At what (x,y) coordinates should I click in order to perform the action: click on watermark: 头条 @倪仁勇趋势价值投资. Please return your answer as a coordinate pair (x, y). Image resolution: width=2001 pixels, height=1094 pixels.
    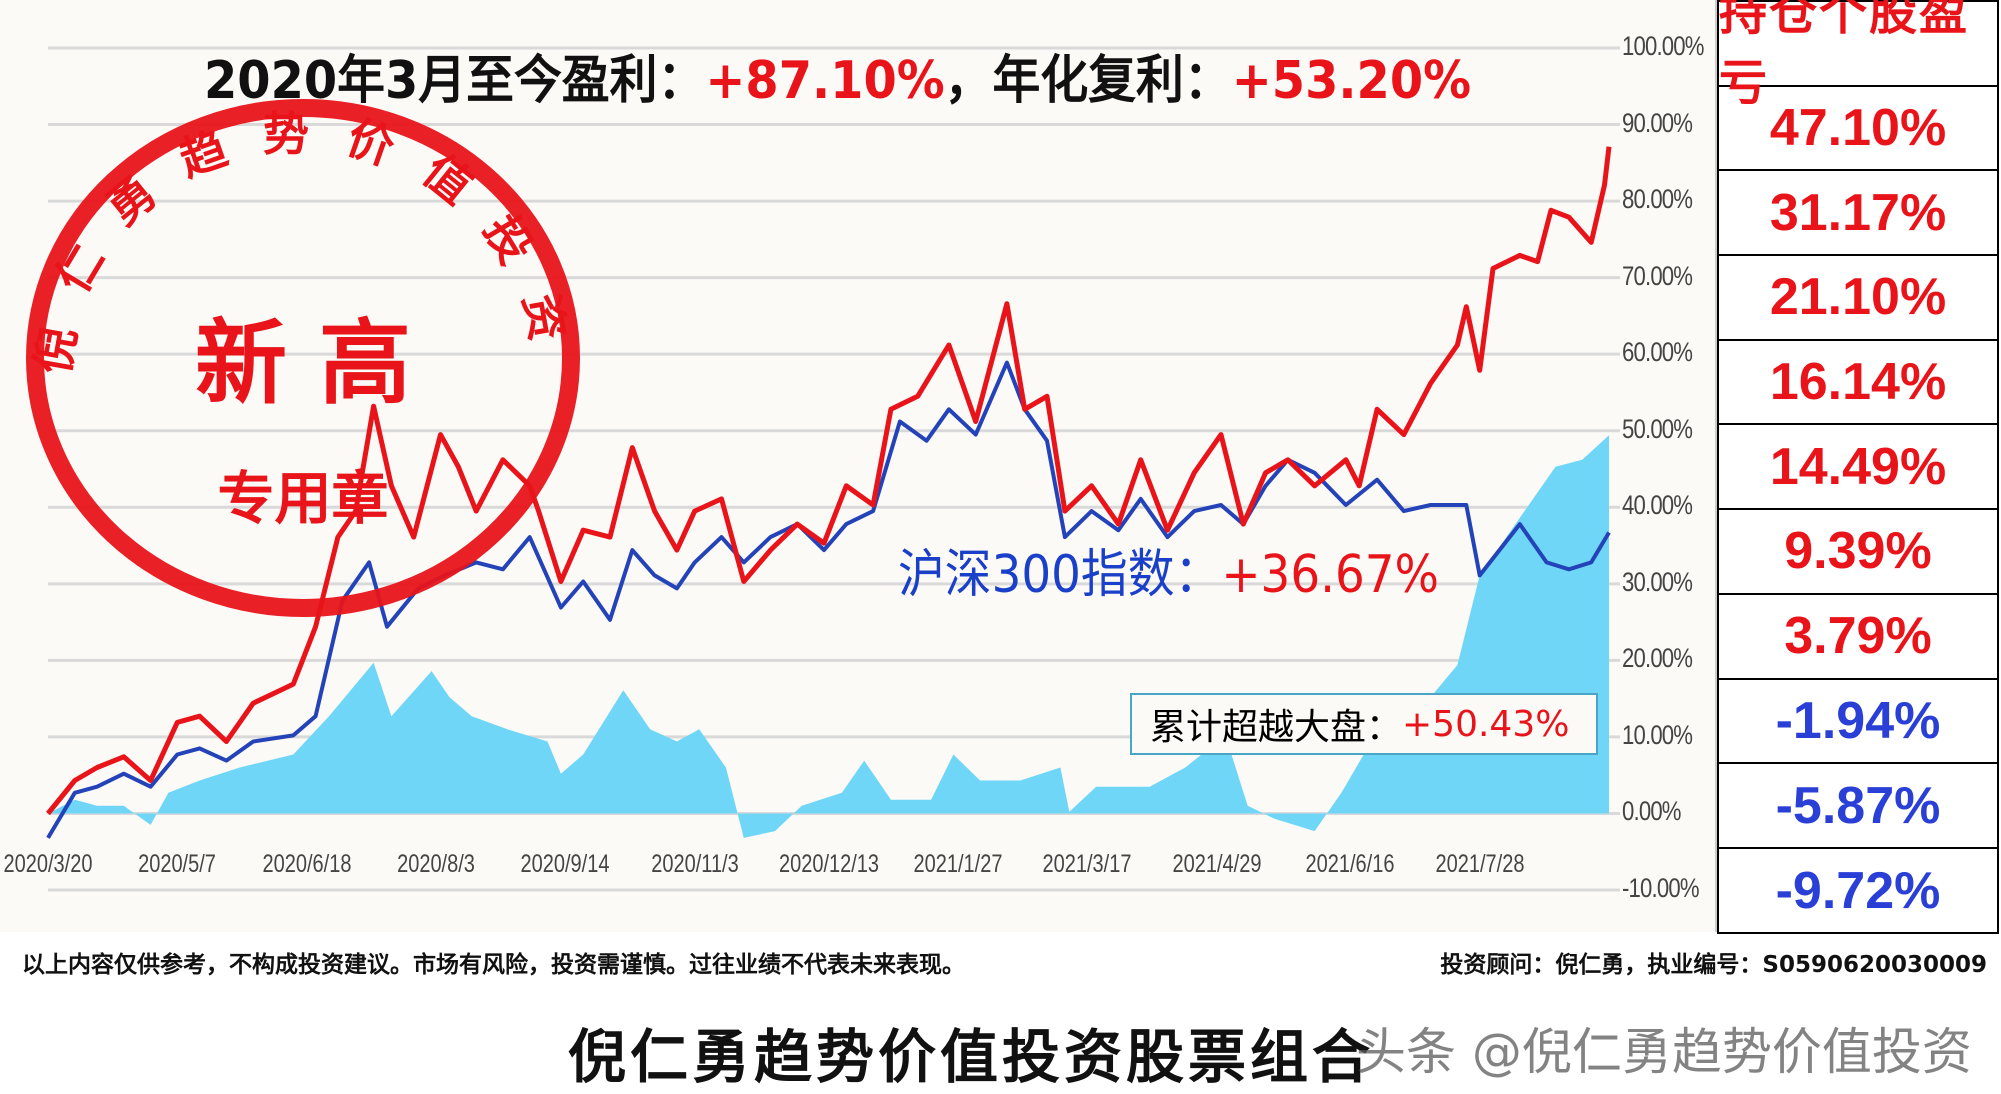
    Looking at the image, I should click on (1664, 1052).